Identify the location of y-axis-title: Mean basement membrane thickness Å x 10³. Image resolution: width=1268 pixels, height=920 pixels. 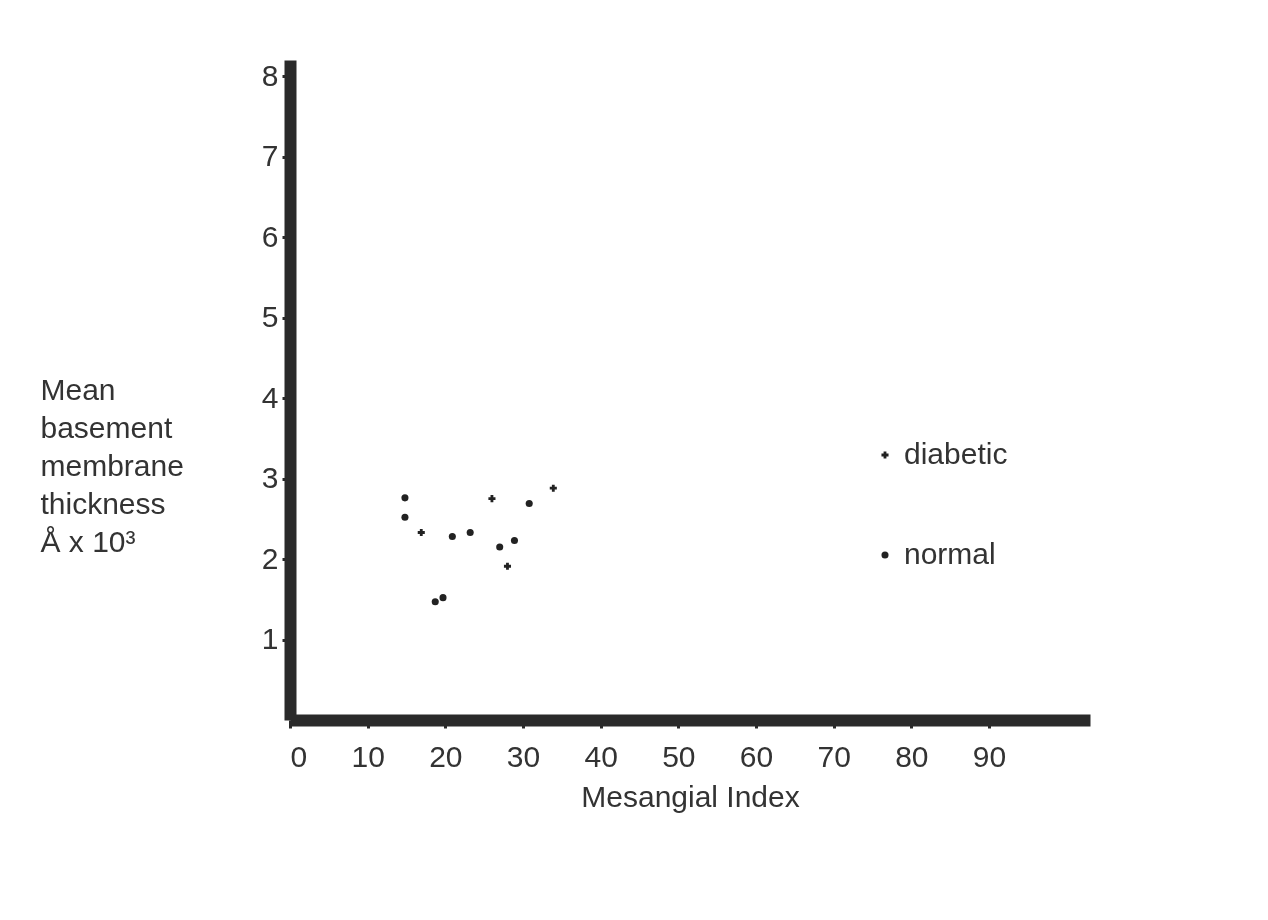
(112, 465).